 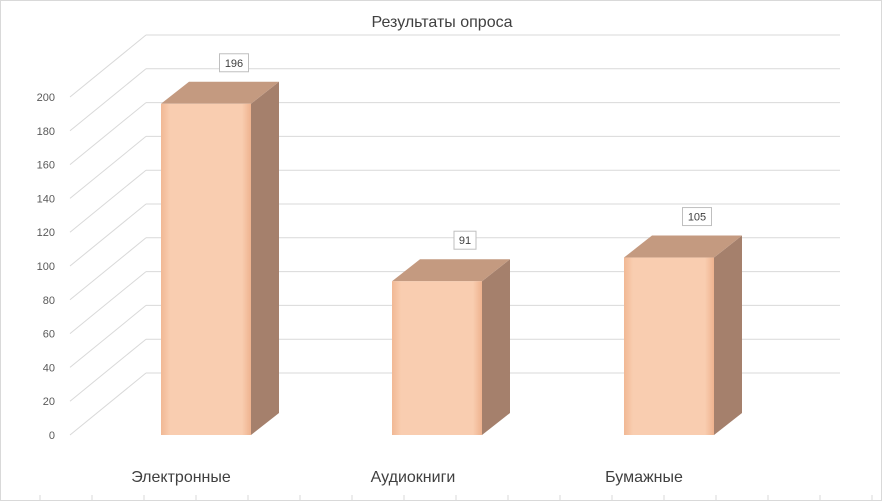 I want to click on data-label: 91, so click(x=465, y=240).